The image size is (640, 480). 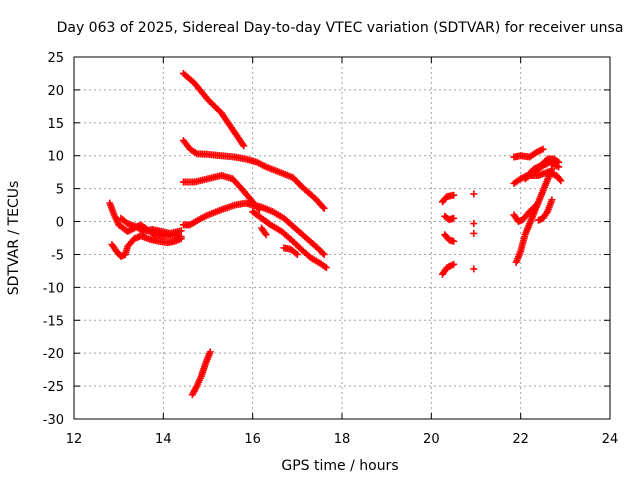 I want to click on y-tick-label: -30, so click(x=53, y=420).